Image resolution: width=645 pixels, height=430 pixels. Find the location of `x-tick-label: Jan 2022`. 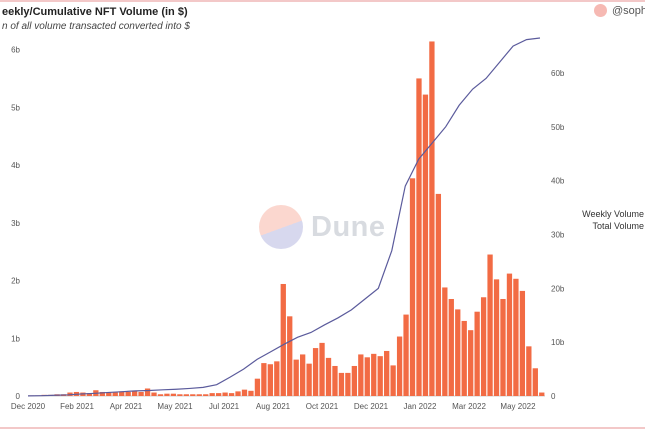

x-tick-label: Jan 2022 is located at coordinates (420, 406).